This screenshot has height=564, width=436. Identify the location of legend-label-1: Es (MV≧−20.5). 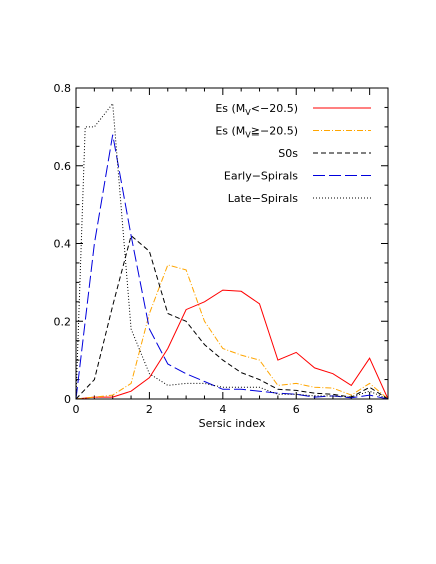
(256, 132).